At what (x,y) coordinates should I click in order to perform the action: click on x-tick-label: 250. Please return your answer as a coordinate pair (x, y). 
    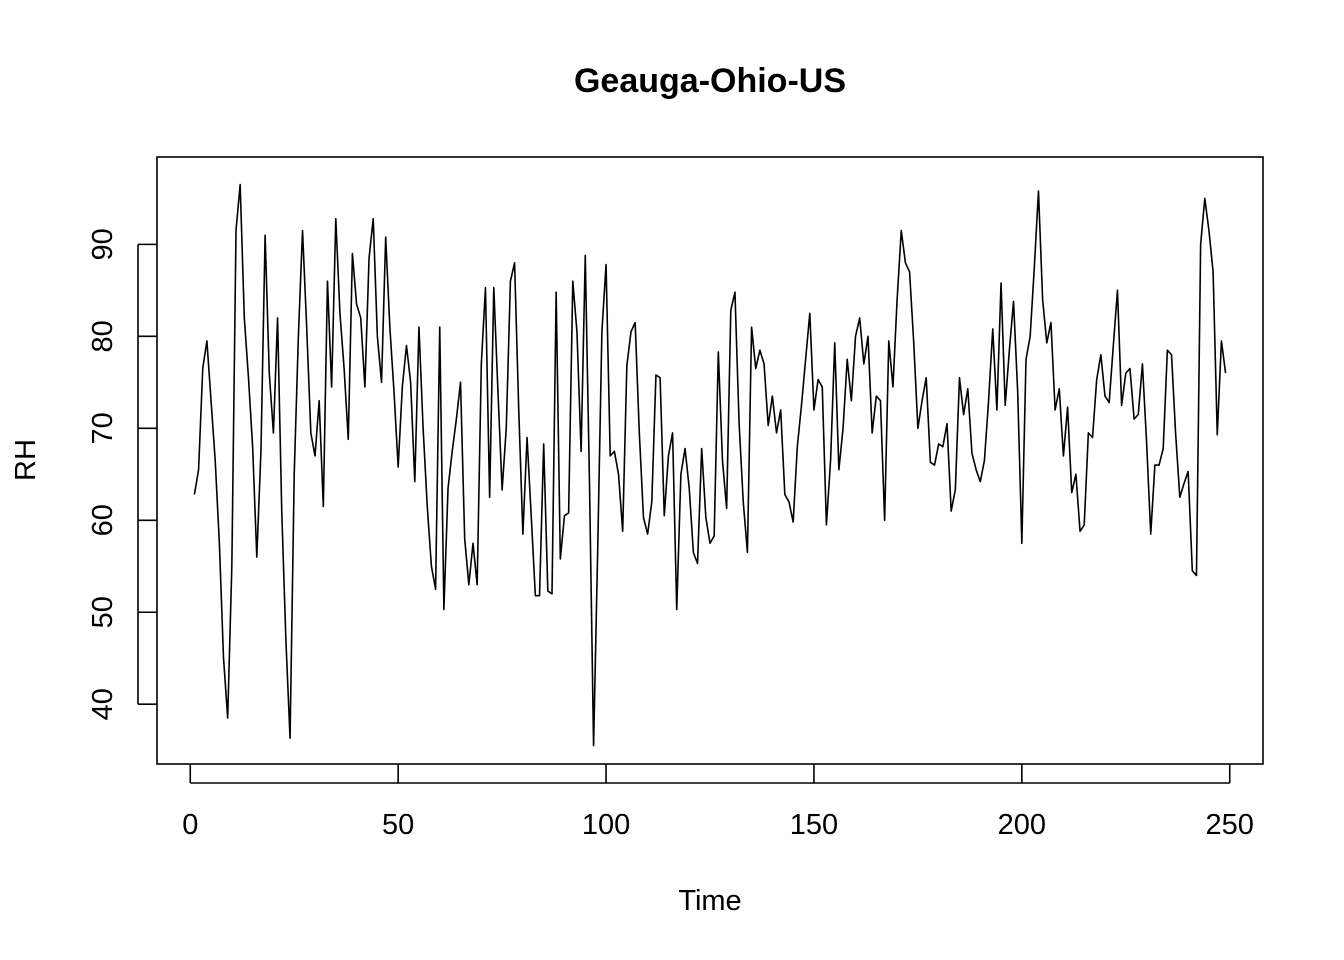
    Looking at the image, I should click on (1230, 825).